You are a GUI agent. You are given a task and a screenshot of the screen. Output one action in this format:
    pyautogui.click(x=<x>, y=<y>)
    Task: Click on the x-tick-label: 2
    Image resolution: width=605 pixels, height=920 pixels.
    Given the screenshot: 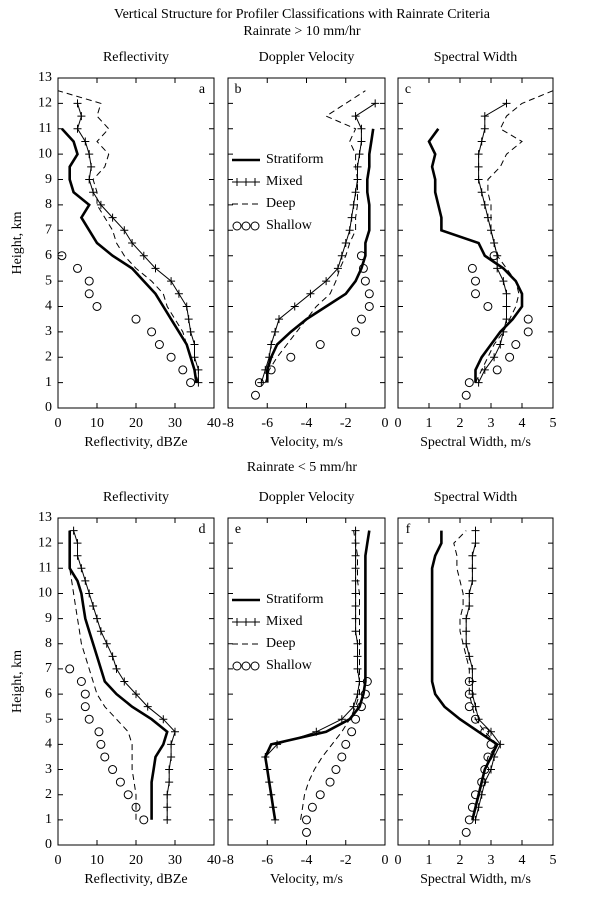 What is the action you would take?
    pyautogui.click(x=460, y=860)
    